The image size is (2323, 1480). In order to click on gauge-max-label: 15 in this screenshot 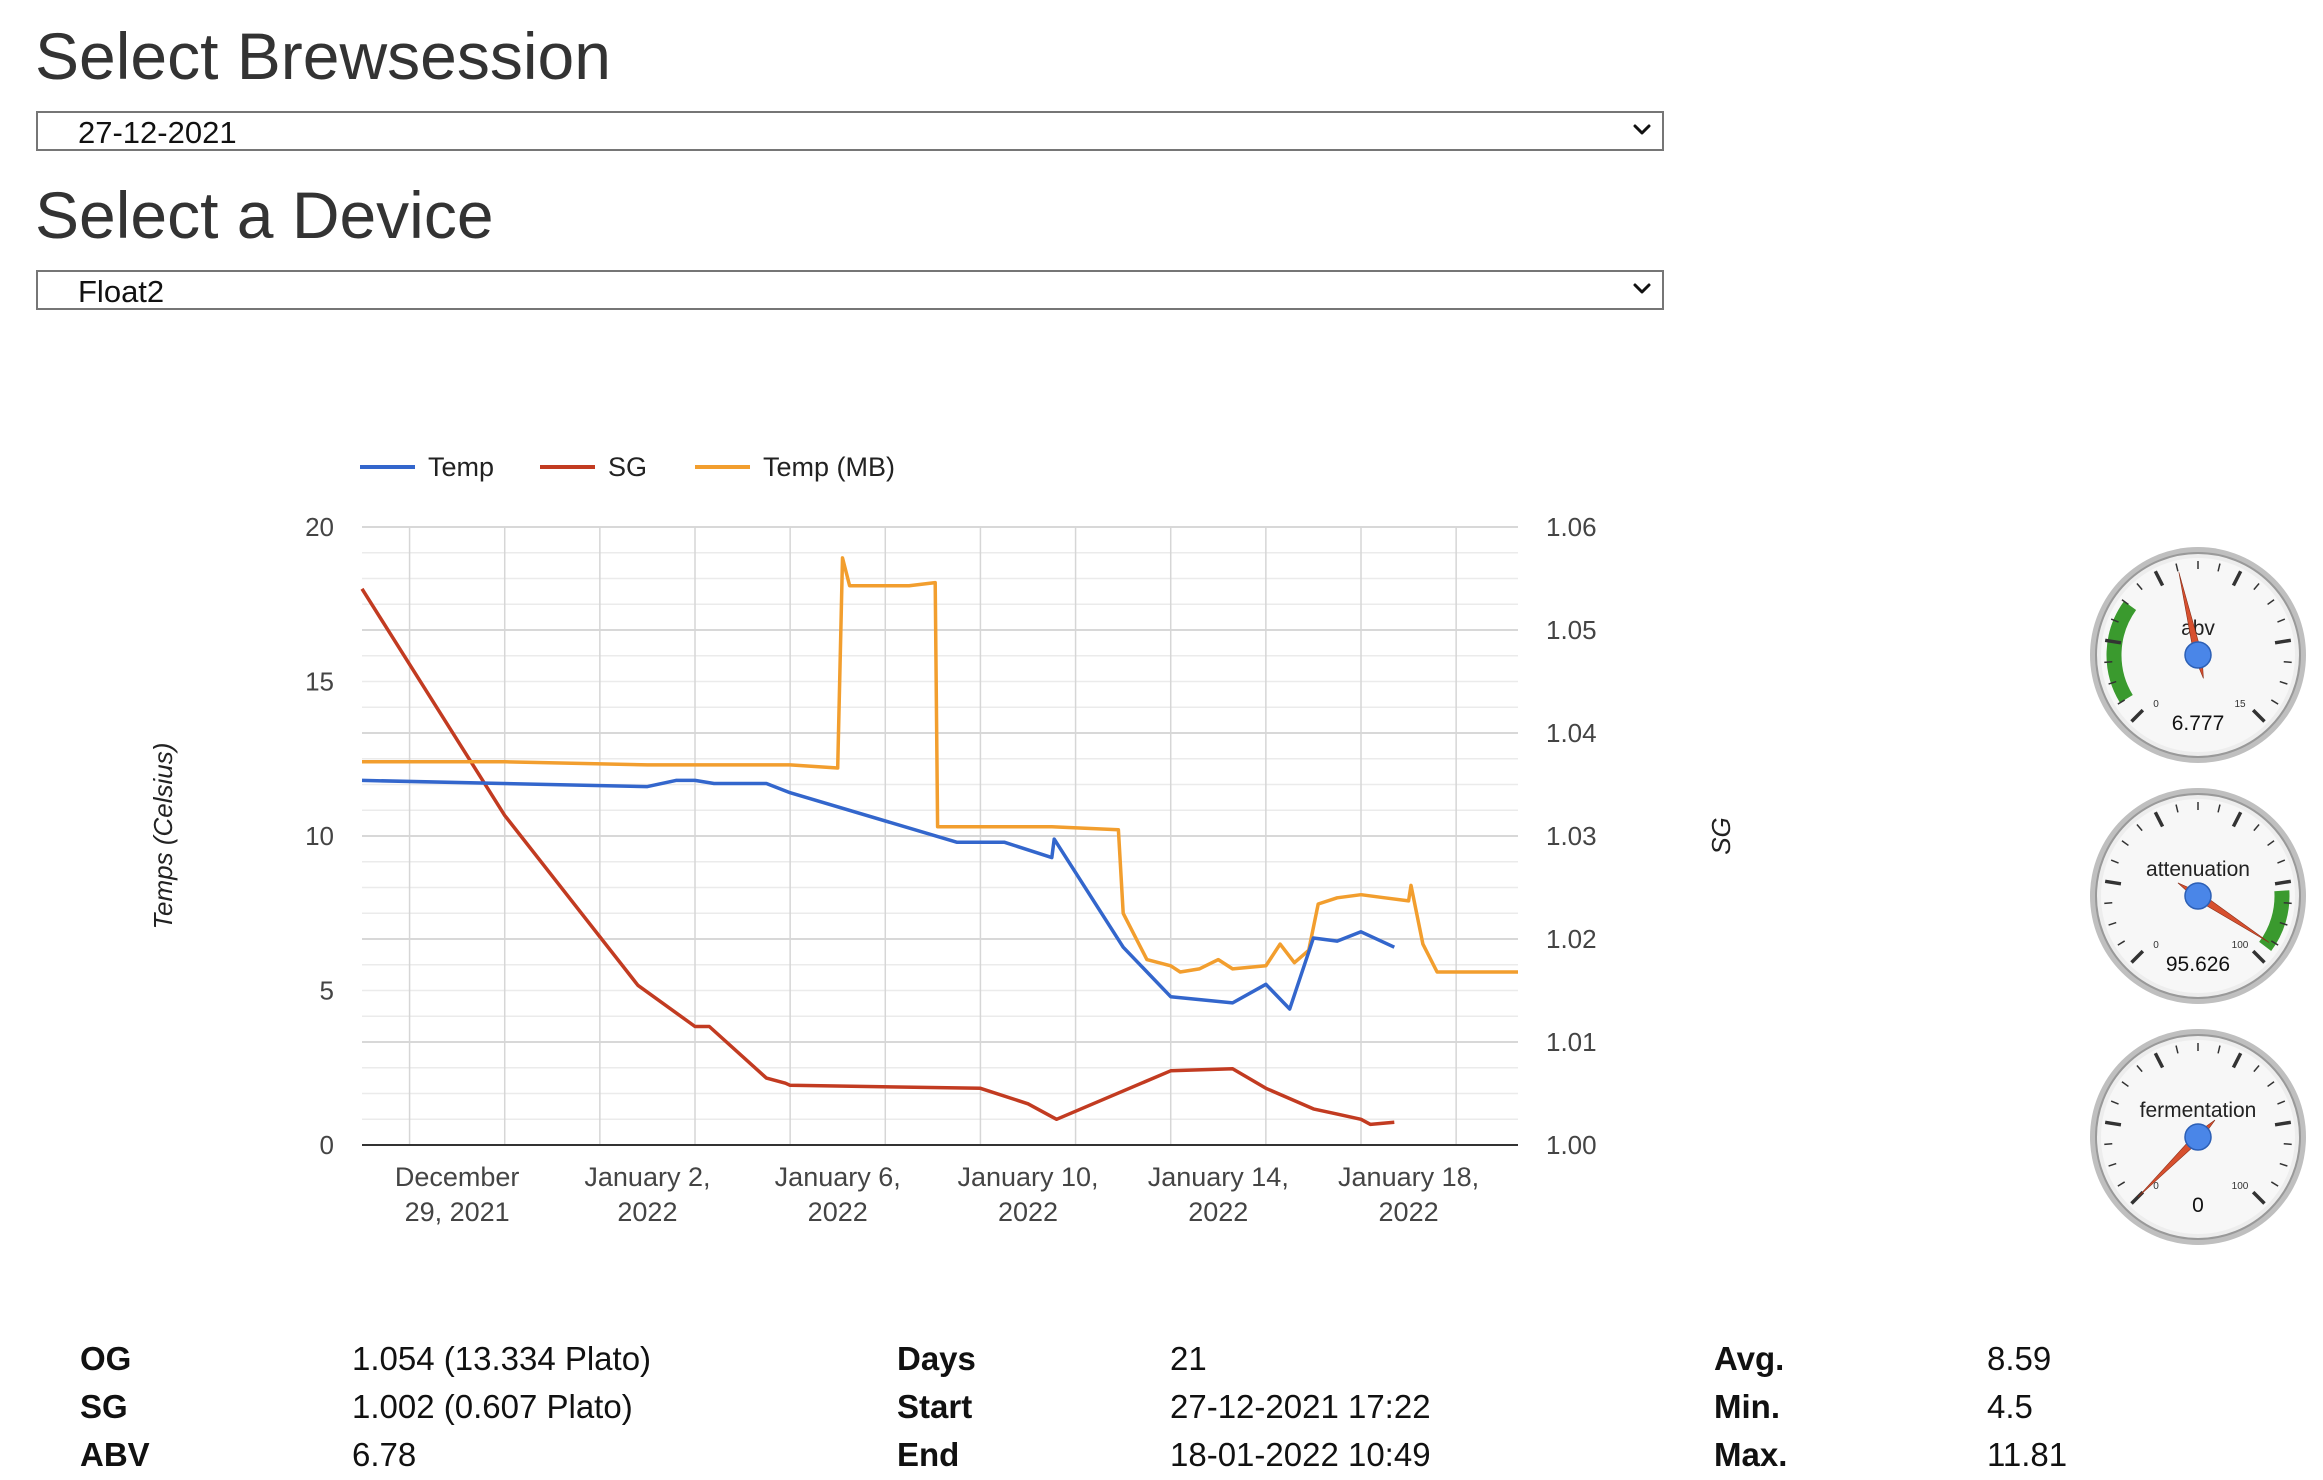, I will do `click(2240, 704)`.